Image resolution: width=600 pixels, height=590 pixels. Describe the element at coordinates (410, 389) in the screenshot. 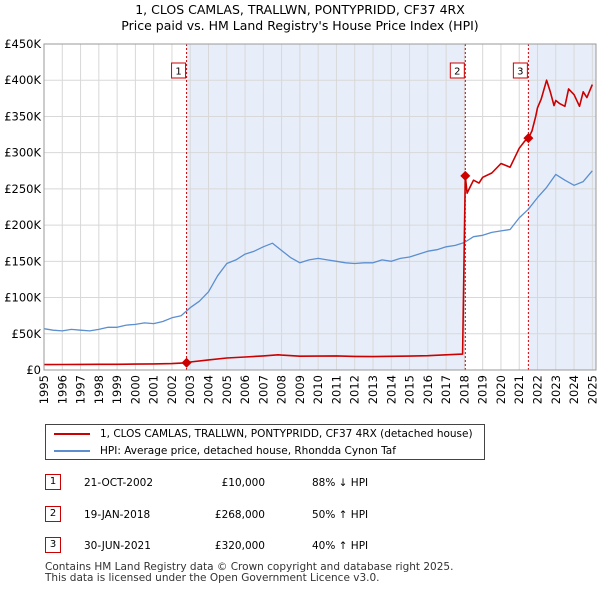

I see `x-tick-label: 2015` at that location.